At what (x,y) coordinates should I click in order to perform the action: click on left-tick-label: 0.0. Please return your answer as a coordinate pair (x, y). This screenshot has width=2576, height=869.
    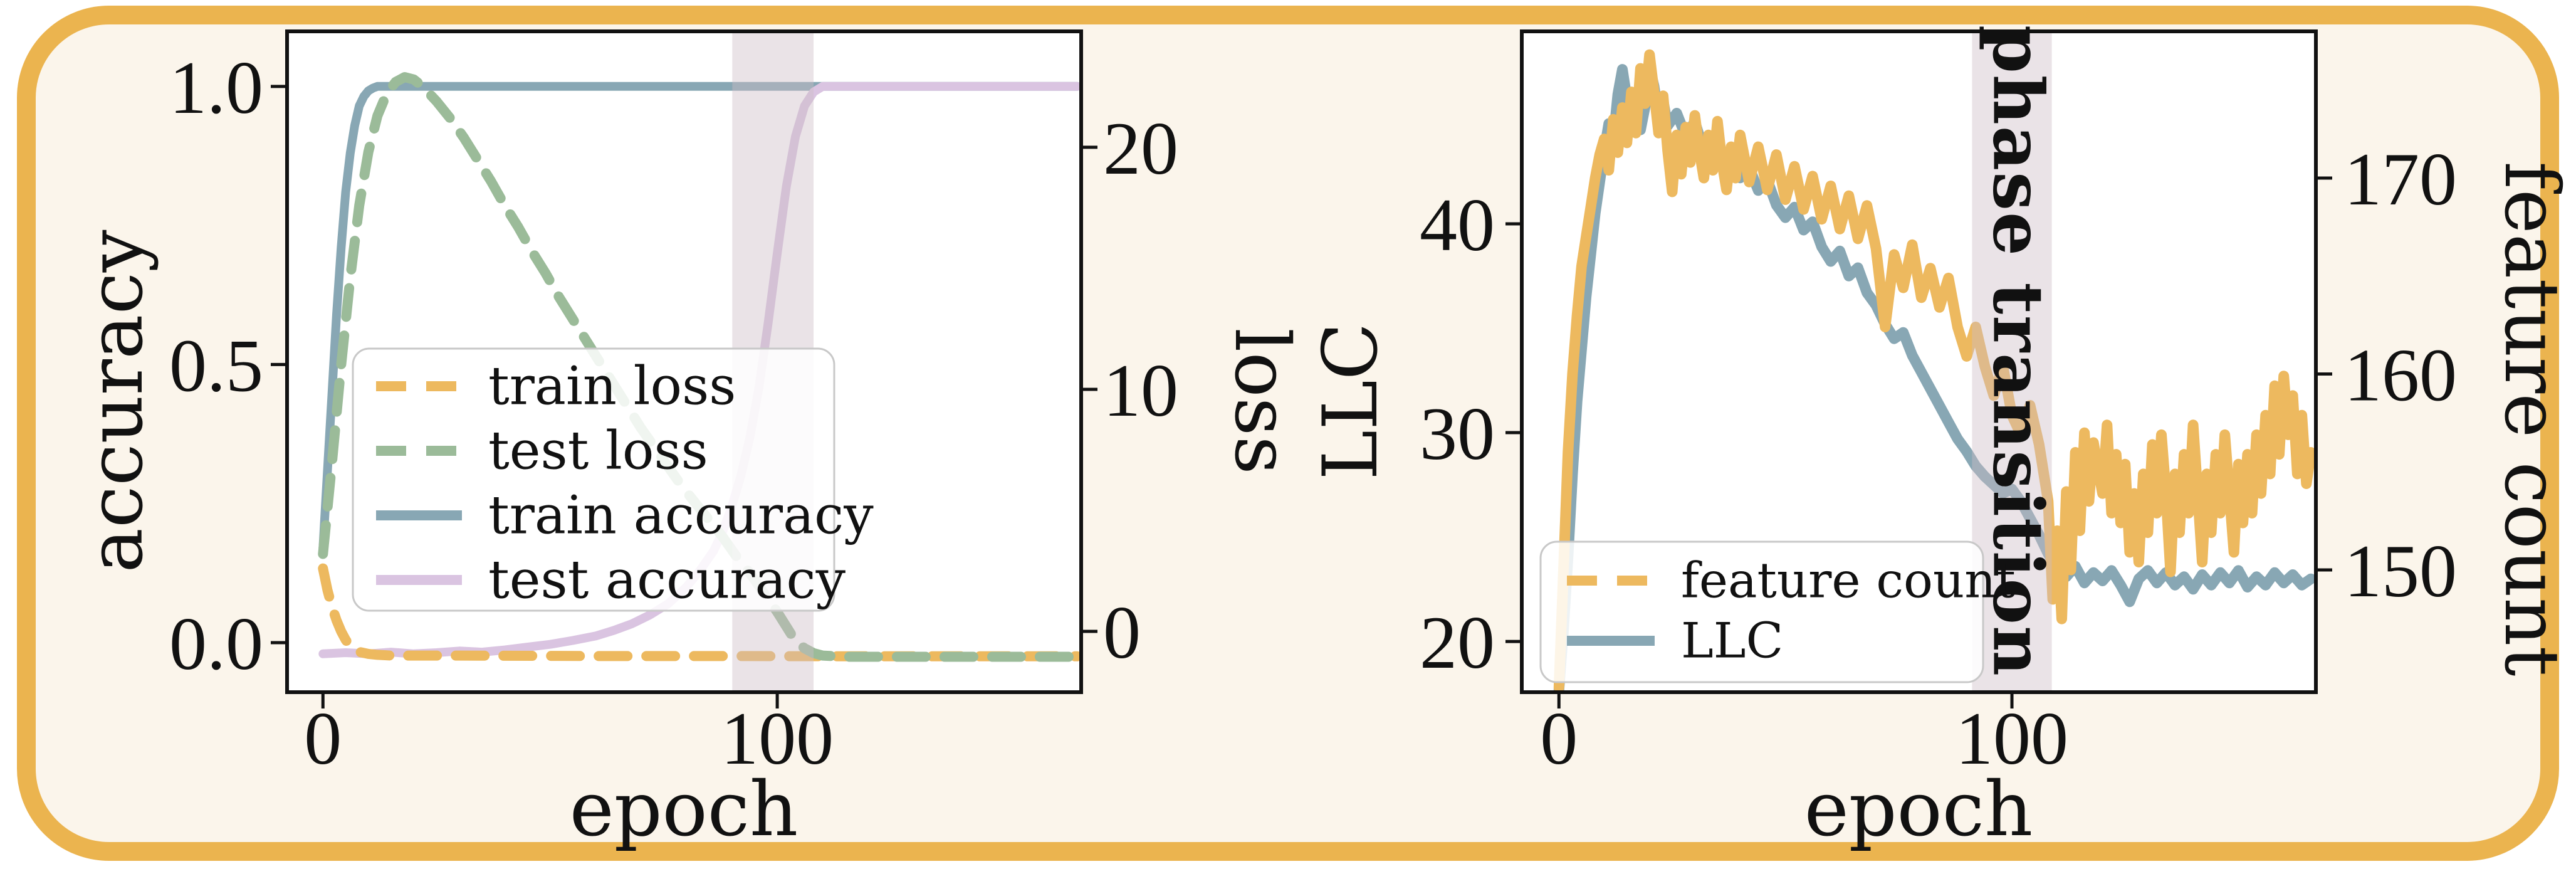
    Looking at the image, I should click on (216, 643).